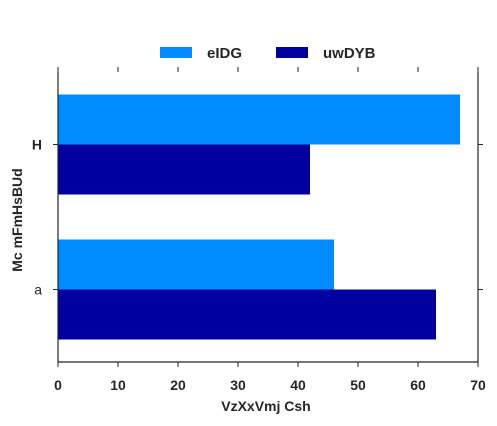 This screenshot has height=426, width=497. I want to click on x-tick-label: 60, so click(418, 385).